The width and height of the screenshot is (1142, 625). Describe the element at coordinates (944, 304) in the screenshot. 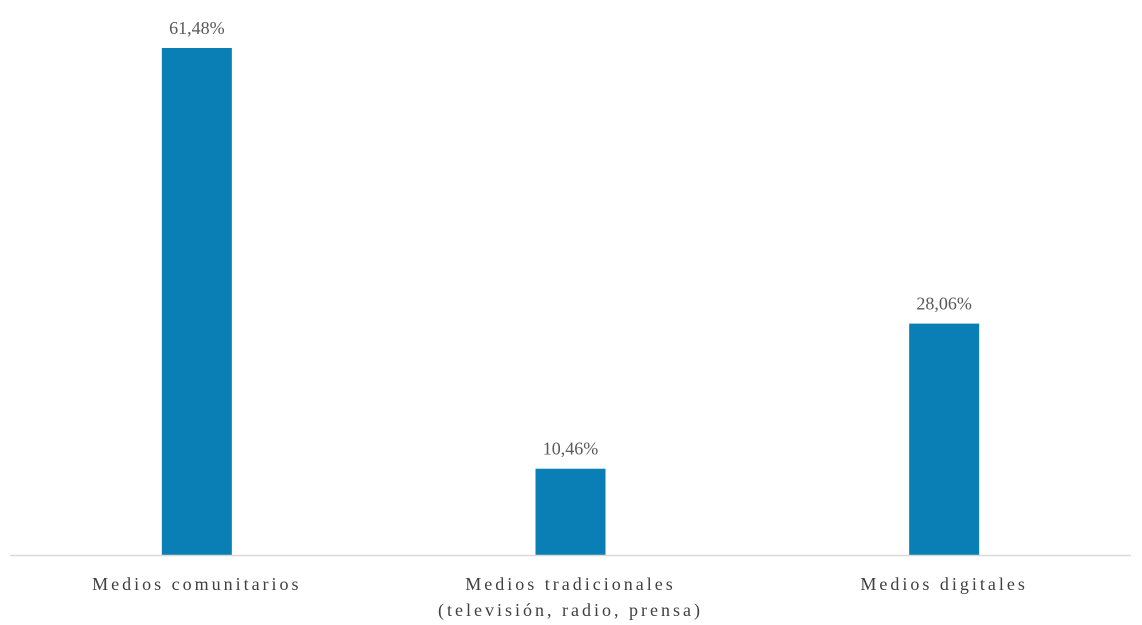

I see `value-label-3: 28,06%` at that location.